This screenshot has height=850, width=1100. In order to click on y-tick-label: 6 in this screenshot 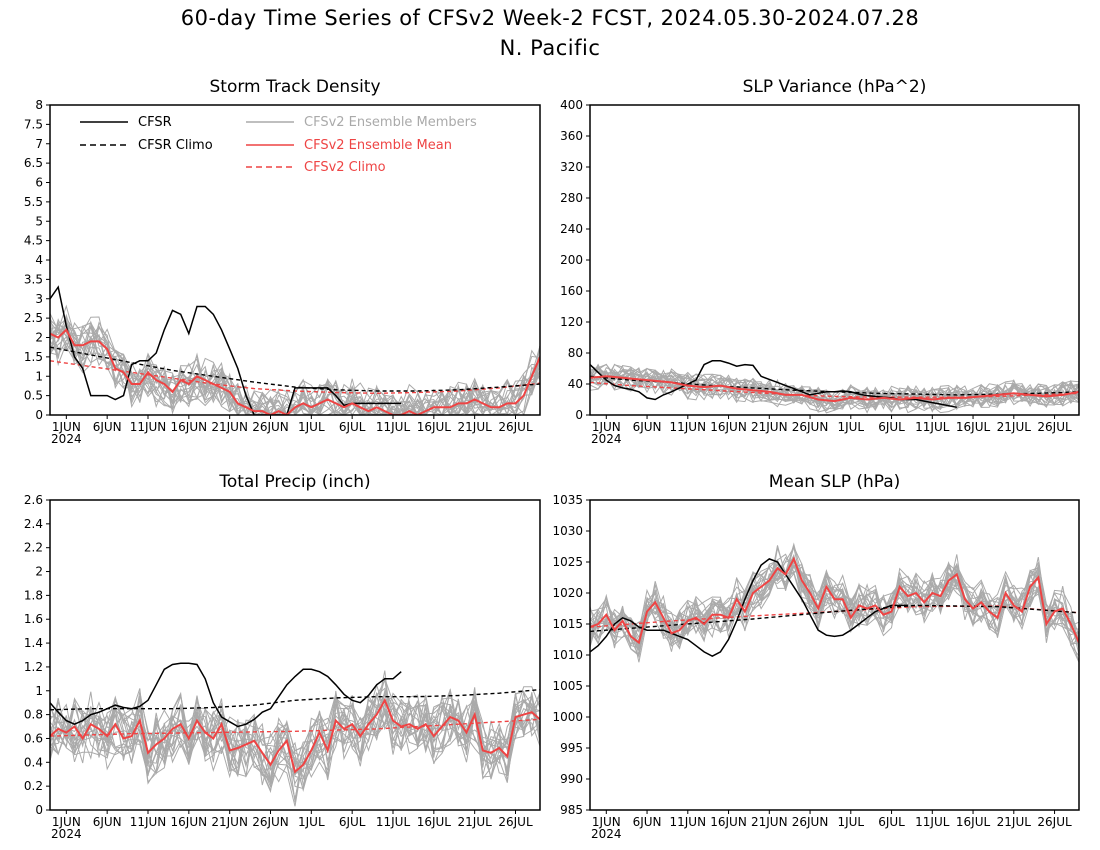, I will do `click(39, 183)`.